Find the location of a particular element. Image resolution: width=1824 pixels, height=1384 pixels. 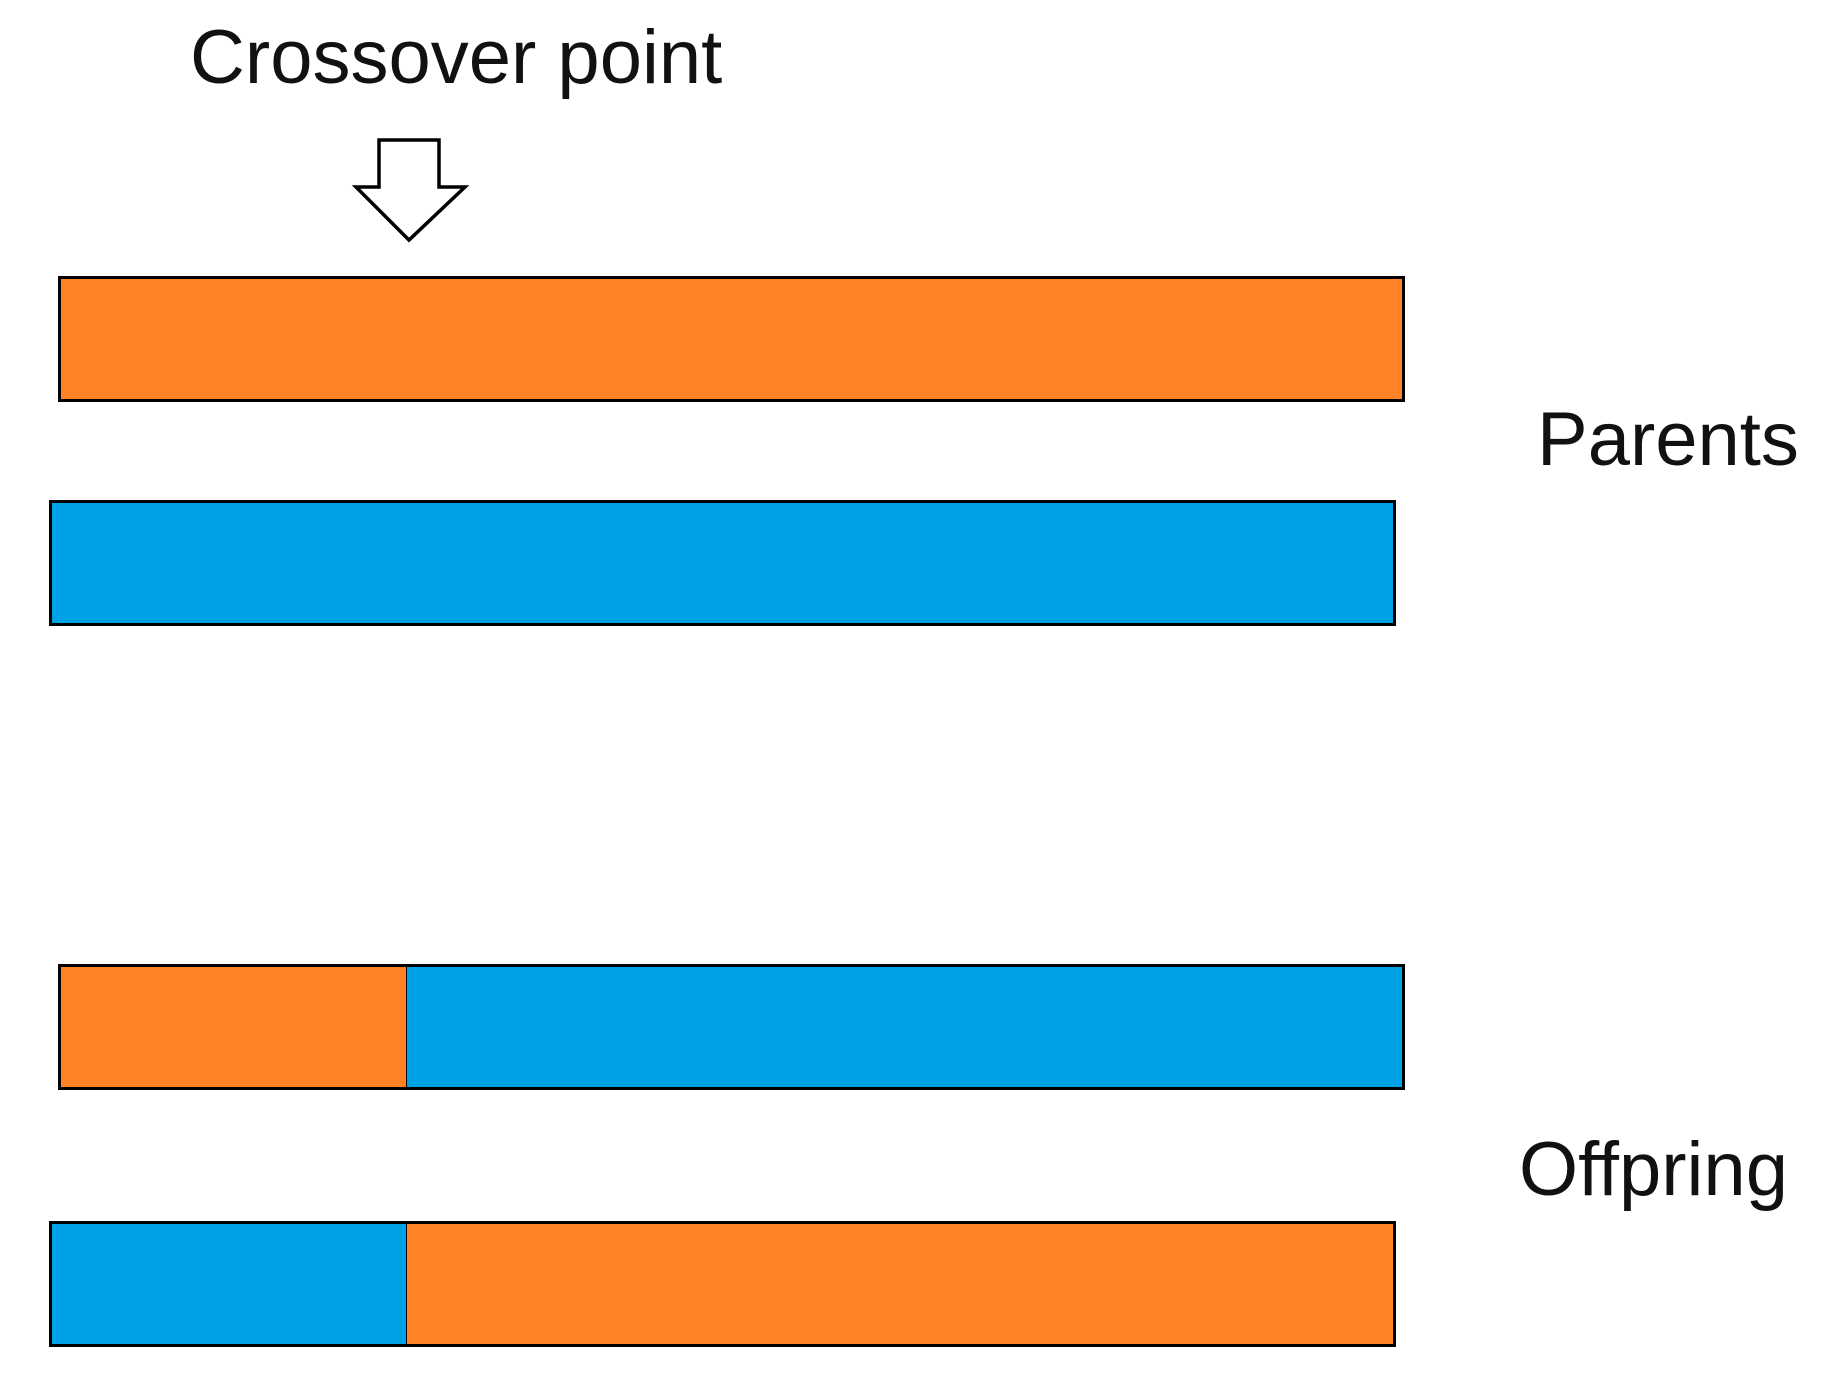

down-arrow-outline-icon is located at coordinates (410, 190).